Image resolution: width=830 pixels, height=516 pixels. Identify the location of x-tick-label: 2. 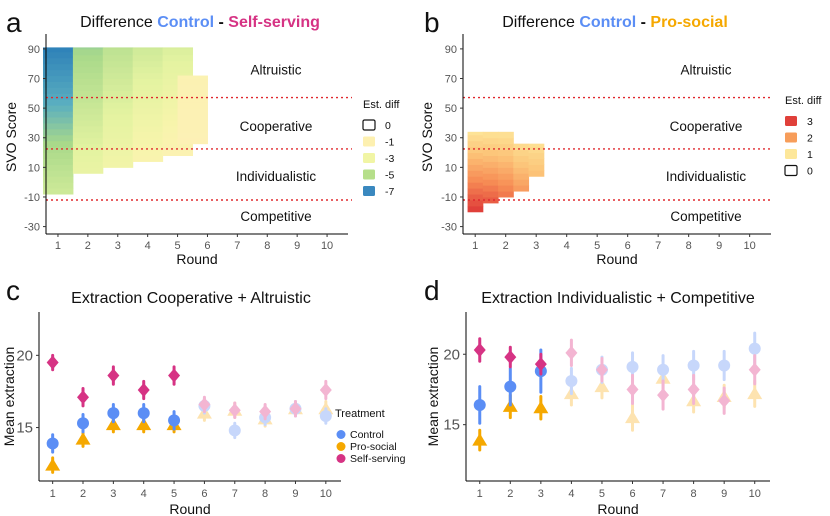
(510, 494).